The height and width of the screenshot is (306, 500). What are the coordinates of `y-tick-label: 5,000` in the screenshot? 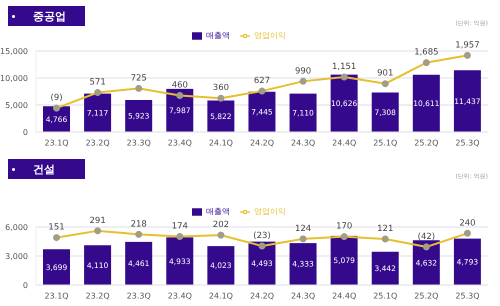 It's located at (16, 105).